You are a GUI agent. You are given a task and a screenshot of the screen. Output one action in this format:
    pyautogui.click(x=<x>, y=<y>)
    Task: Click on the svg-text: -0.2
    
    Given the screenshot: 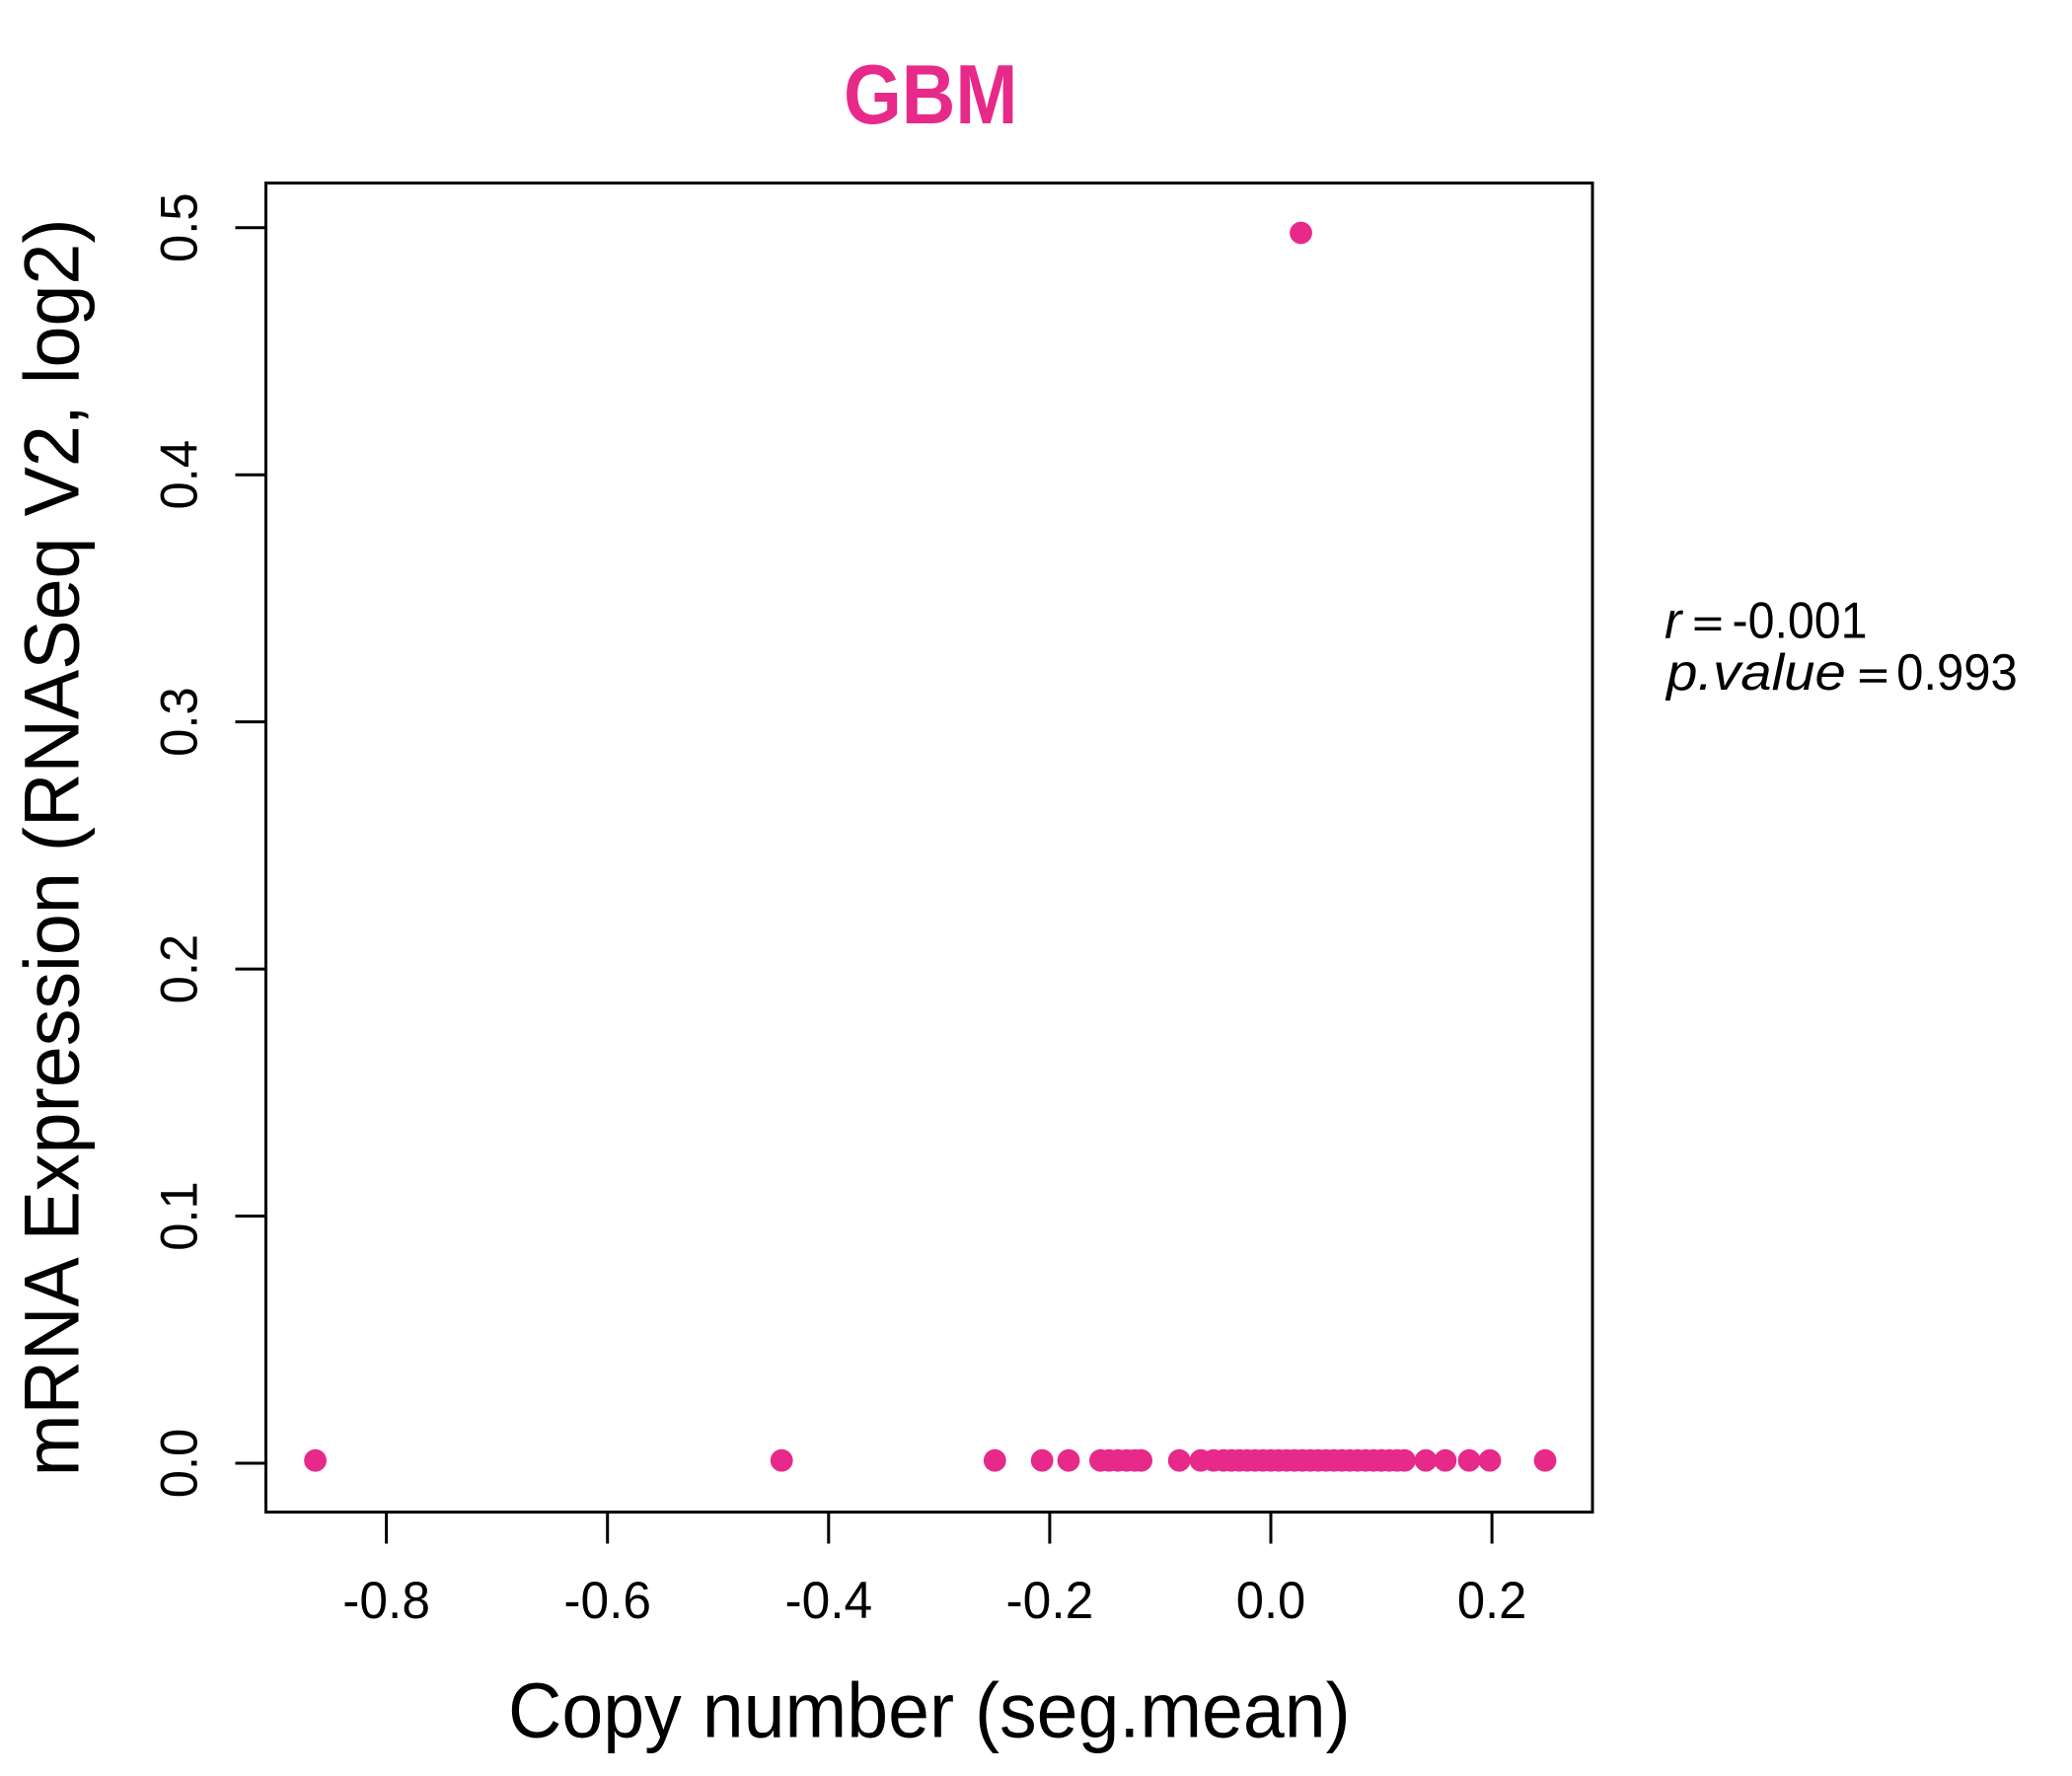 What is the action you would take?
    pyautogui.click(x=1050, y=1601)
    